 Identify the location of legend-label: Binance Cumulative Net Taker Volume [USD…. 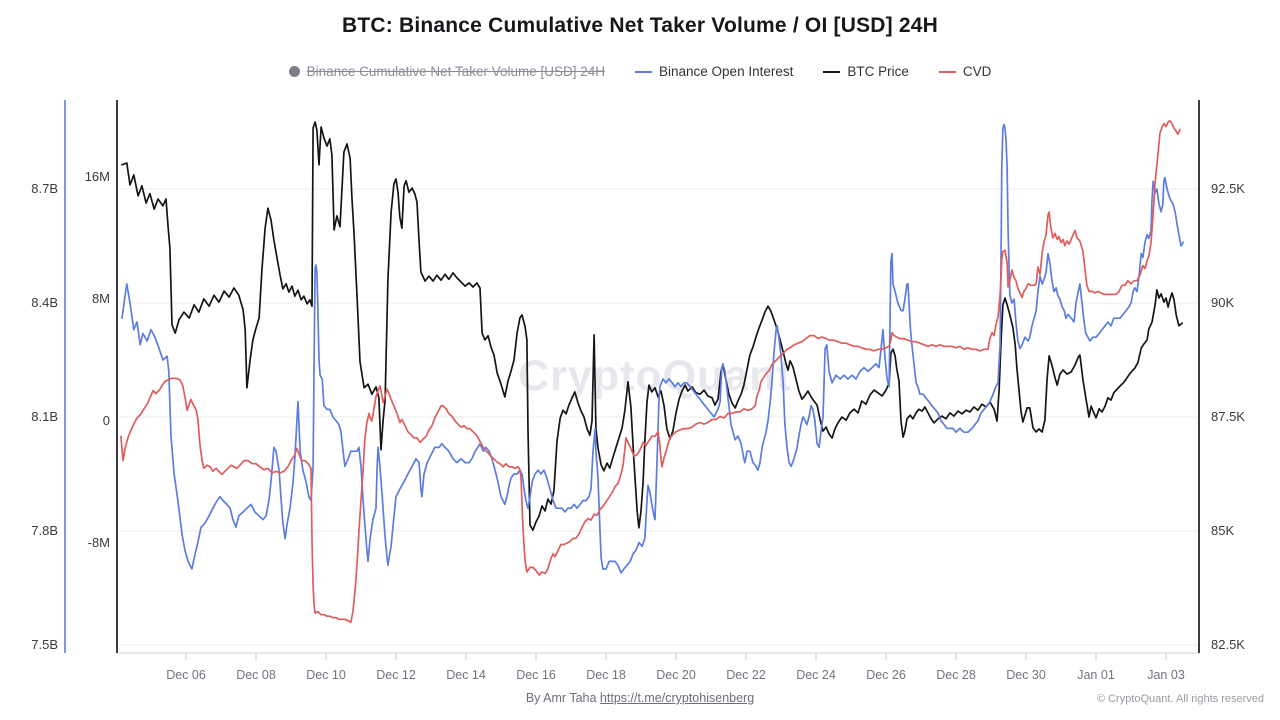
(456, 71).